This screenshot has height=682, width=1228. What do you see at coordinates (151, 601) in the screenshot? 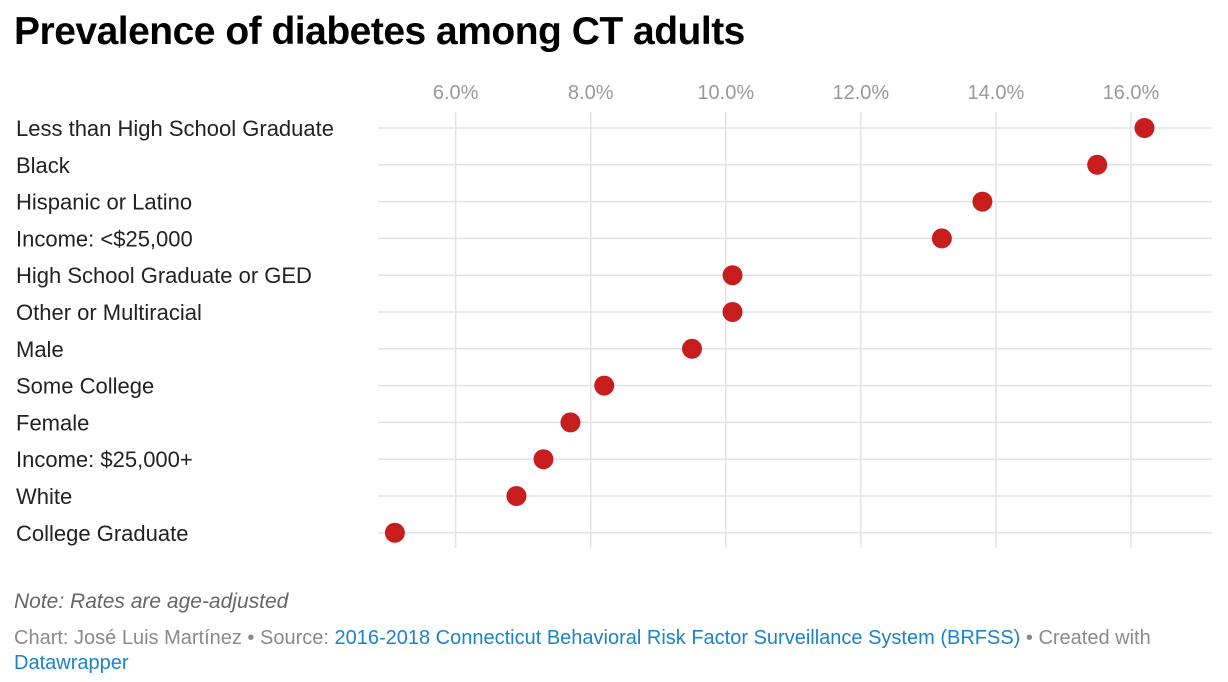
I see `chart-note: Note: Rates are age-adjusted` at bounding box center [151, 601].